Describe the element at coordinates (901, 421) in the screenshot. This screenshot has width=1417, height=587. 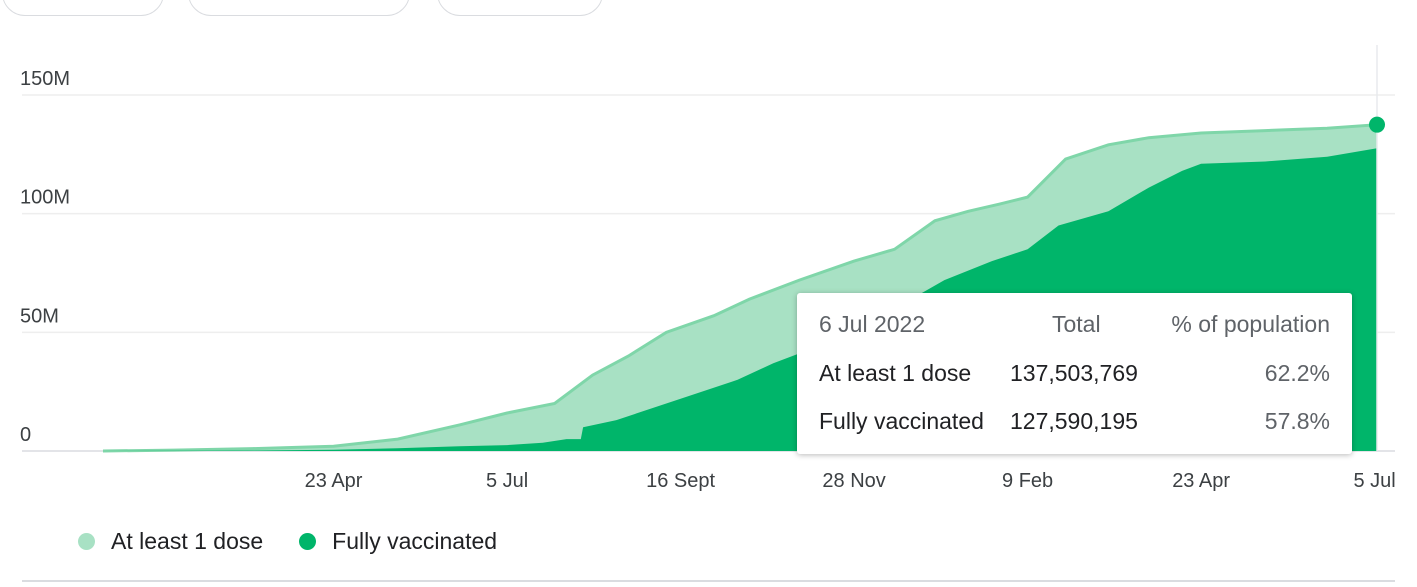
I see `tooltip-row-label: Fully vaccinated` at that location.